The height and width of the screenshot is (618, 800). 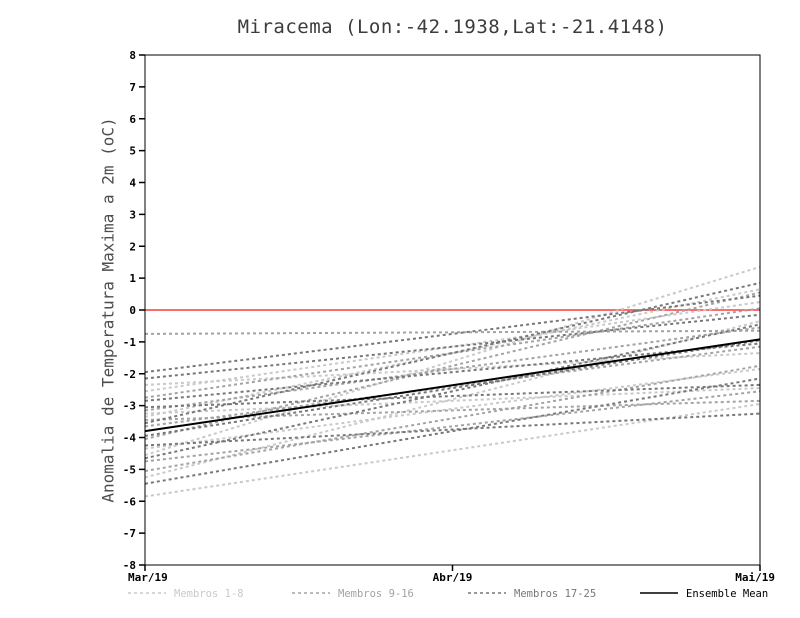 I want to click on y-tick-label: -1, so click(x=130, y=342).